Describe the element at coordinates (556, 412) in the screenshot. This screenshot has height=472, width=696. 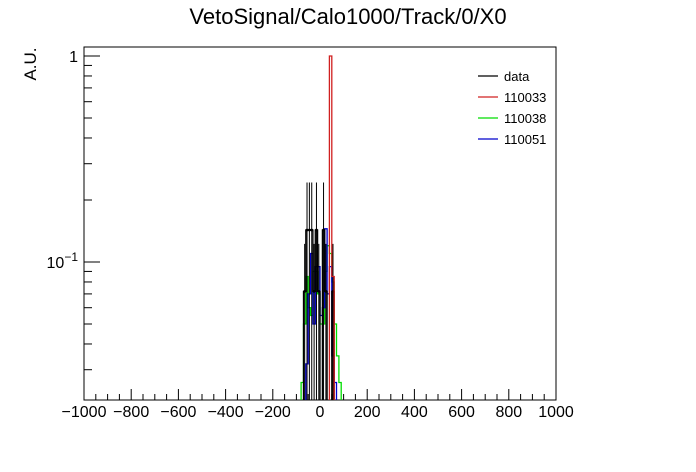
I see `x-tick-label: 1000` at that location.